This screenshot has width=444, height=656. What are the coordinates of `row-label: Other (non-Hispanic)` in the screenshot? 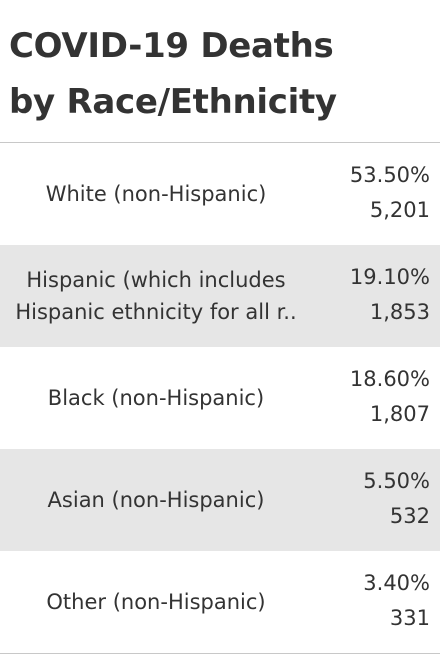 It's located at (156, 602).